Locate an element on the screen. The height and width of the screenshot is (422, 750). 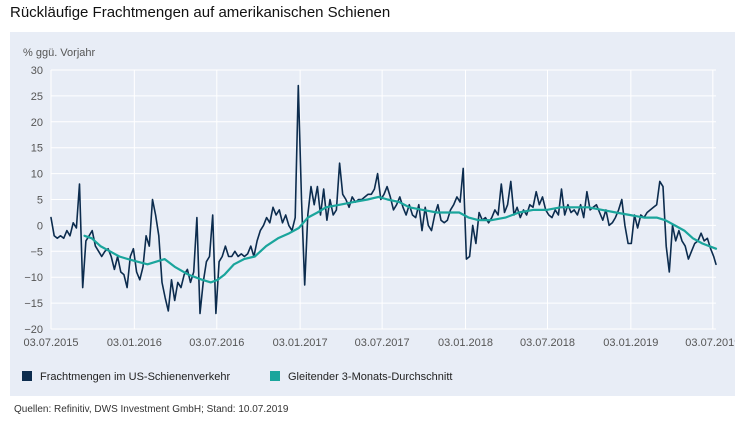
x-tick-label: 03.01.2017 is located at coordinates (300, 343).